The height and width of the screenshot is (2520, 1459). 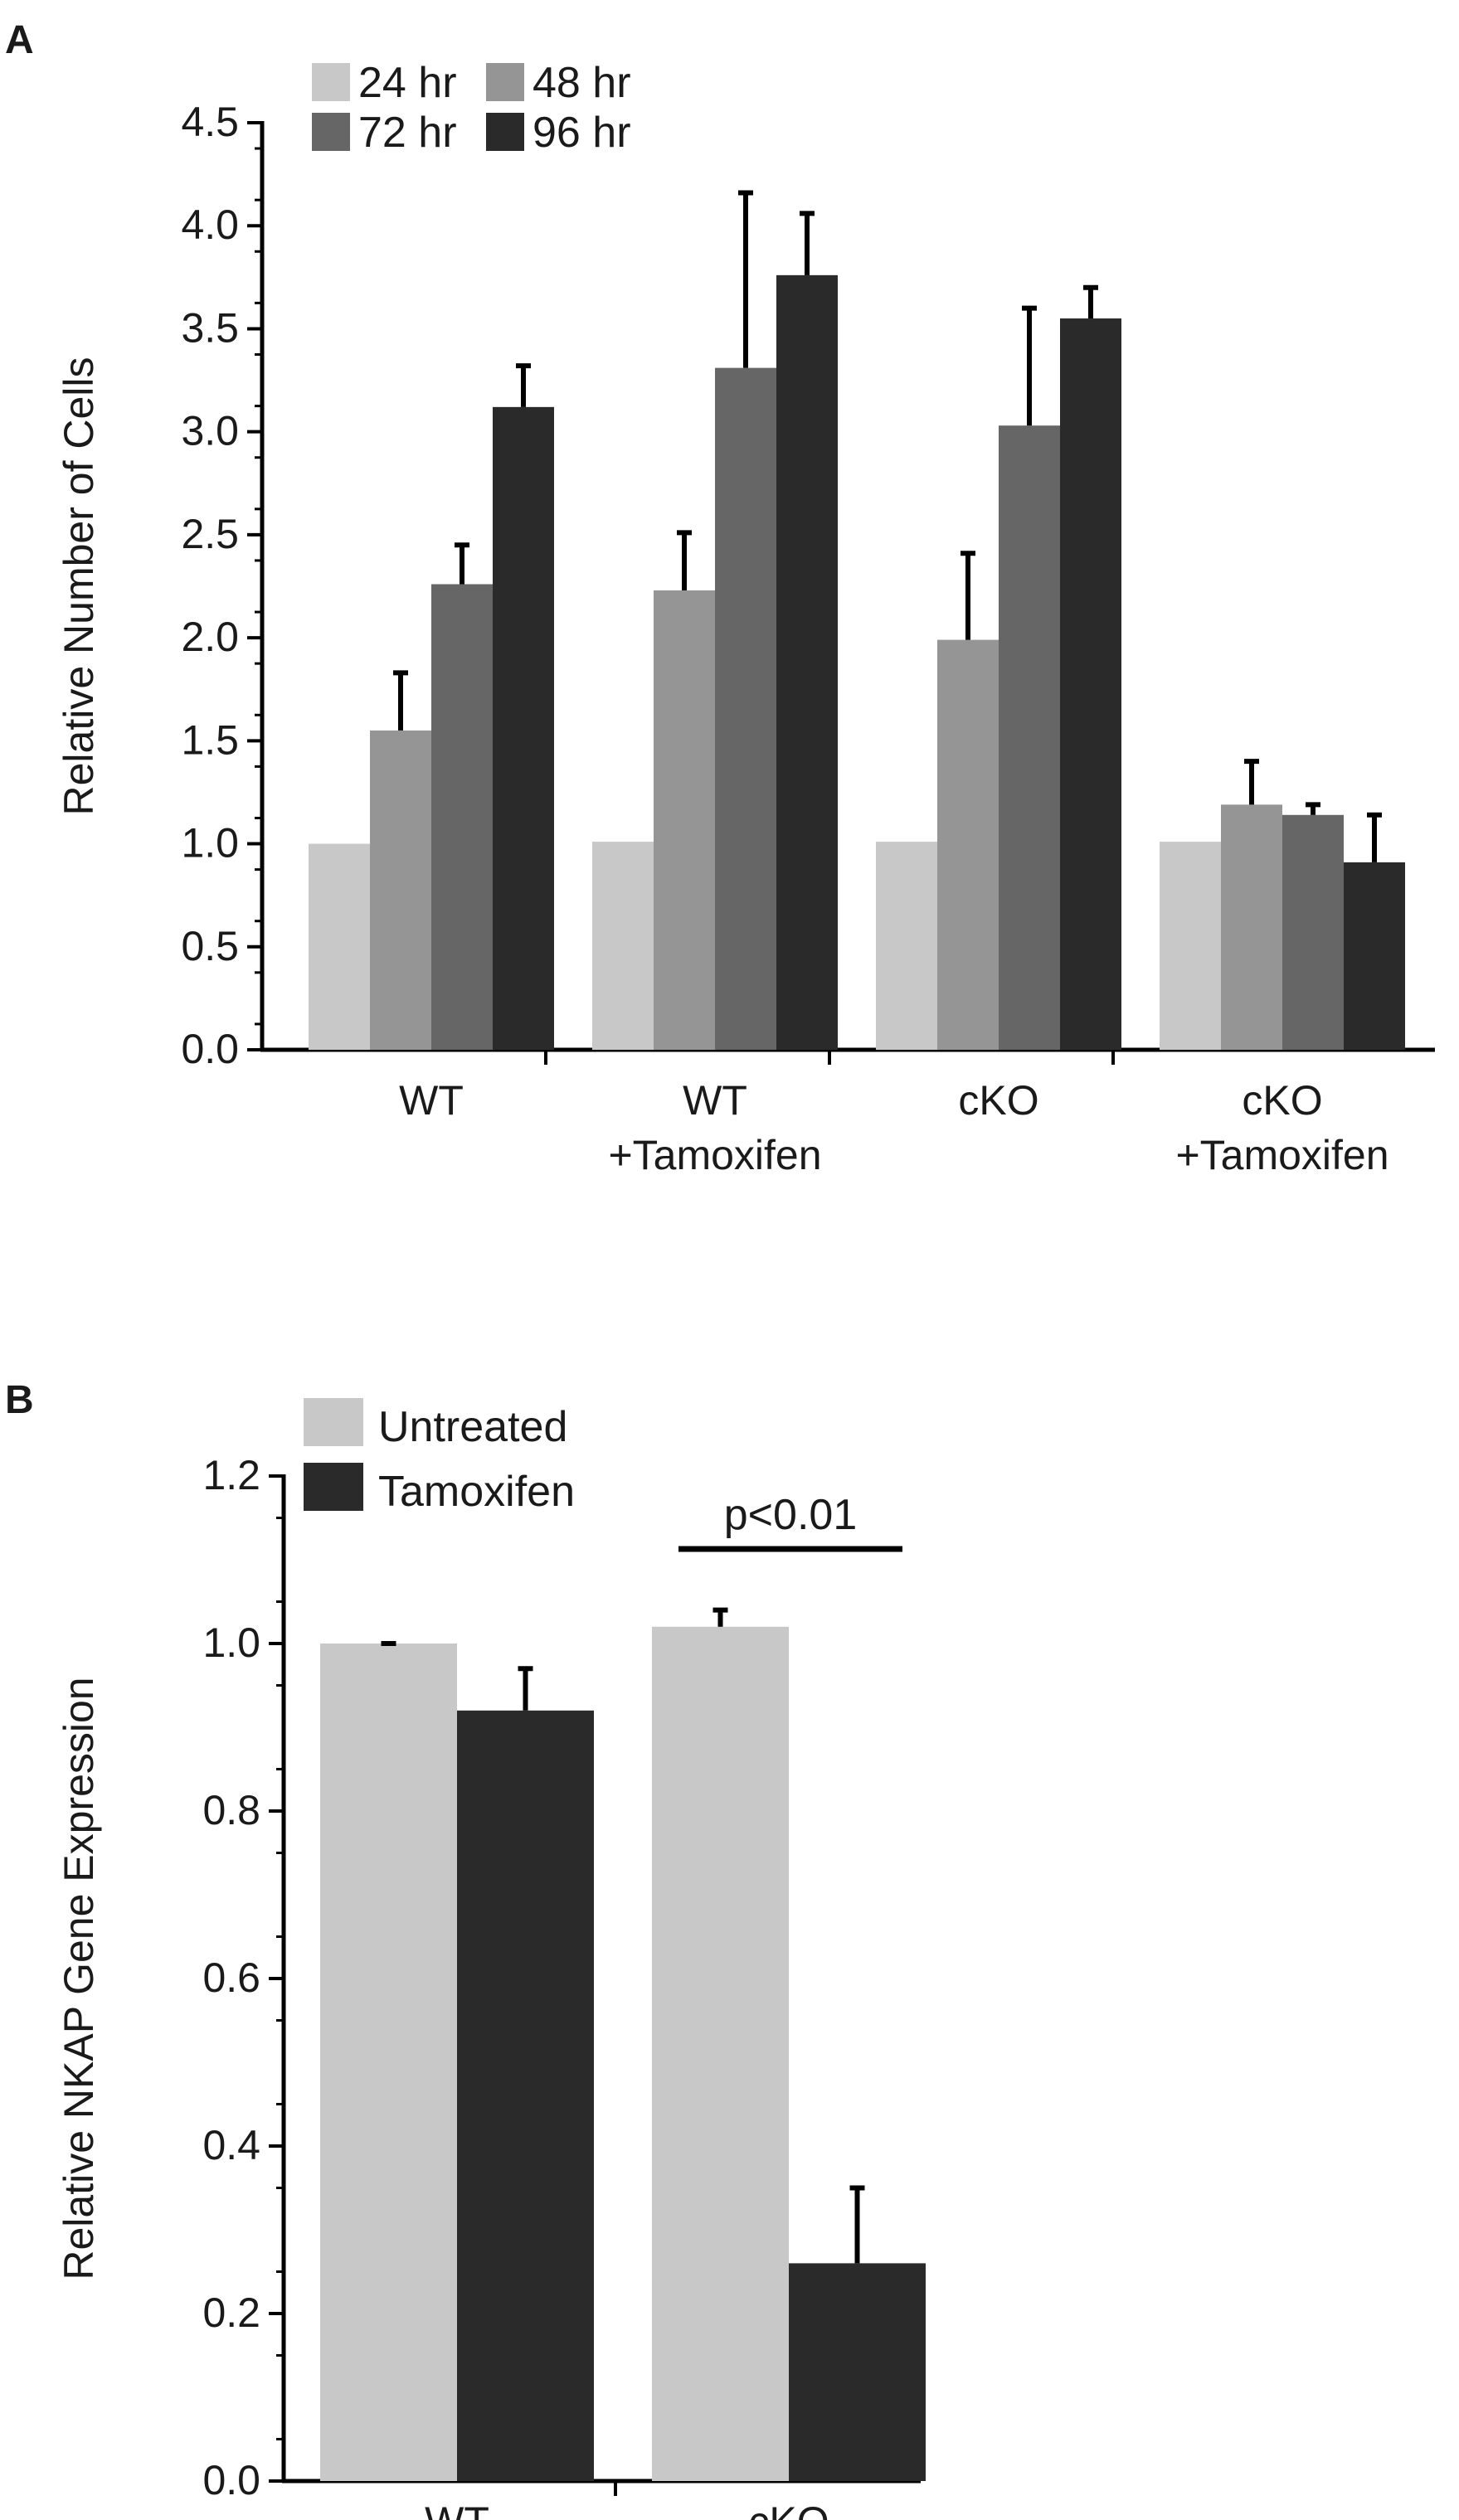 What do you see at coordinates (19, 1400) in the screenshot?
I see `panel-label-b: B` at bounding box center [19, 1400].